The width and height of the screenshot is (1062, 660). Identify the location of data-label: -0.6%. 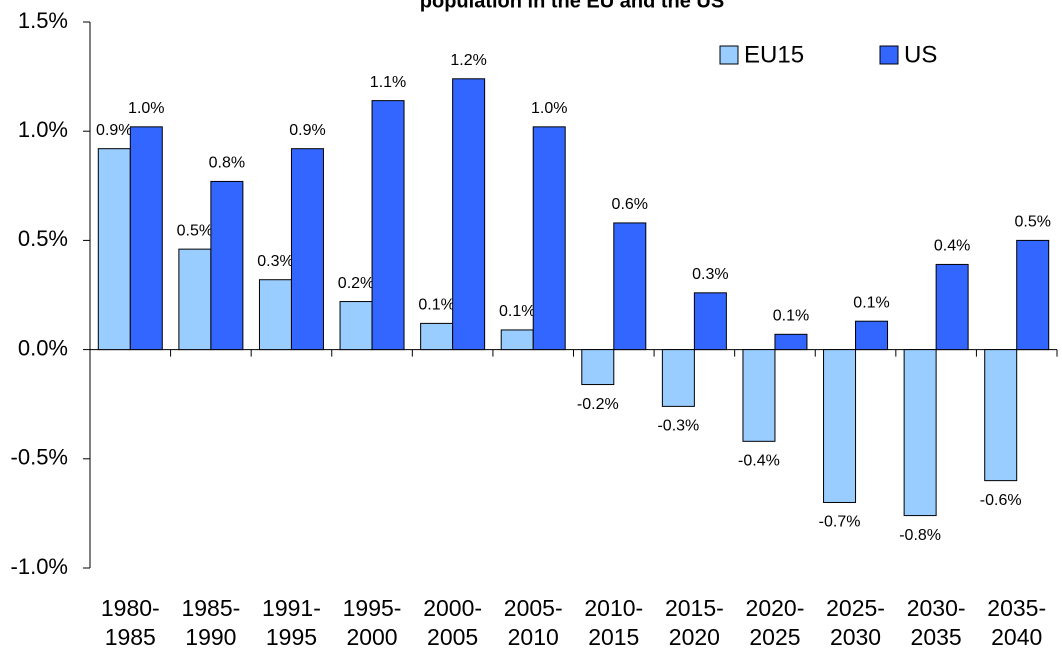
(1001, 500).